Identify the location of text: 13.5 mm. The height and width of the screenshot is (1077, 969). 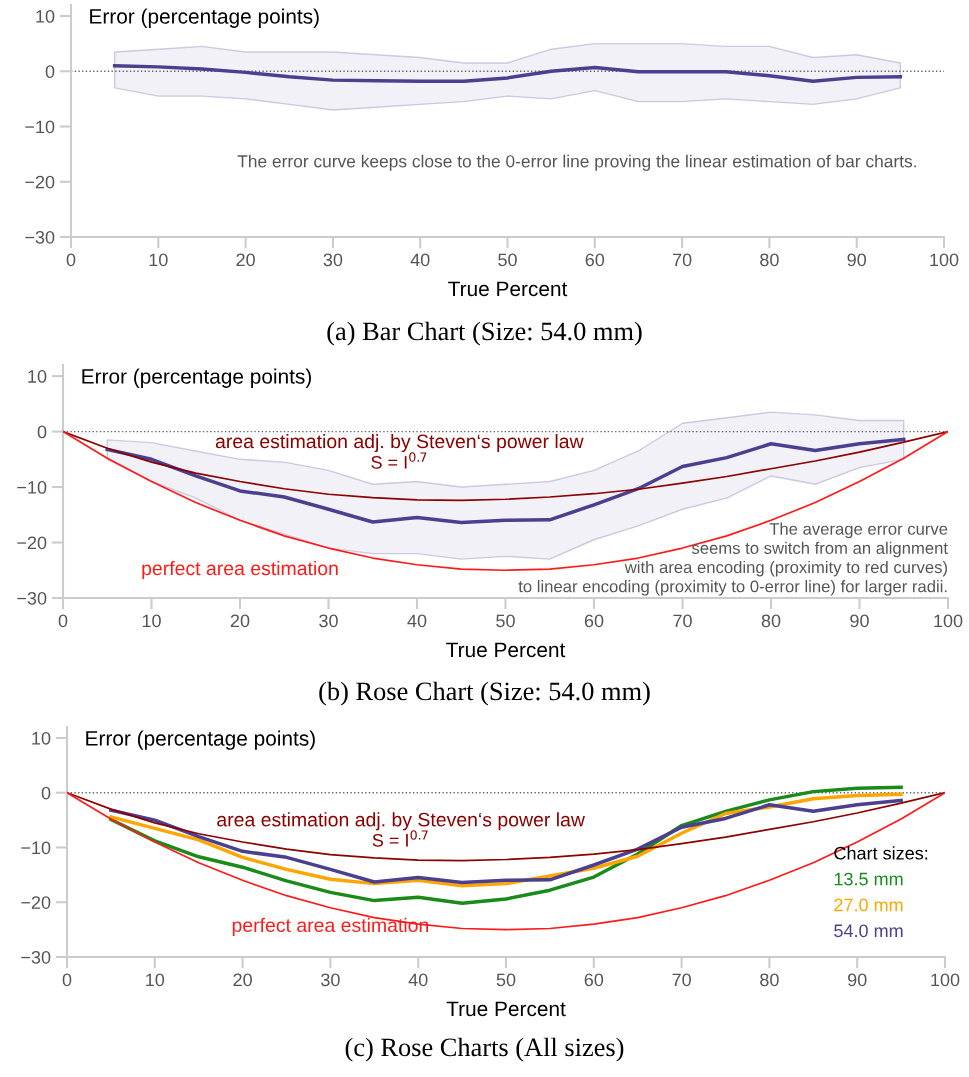
(868, 879).